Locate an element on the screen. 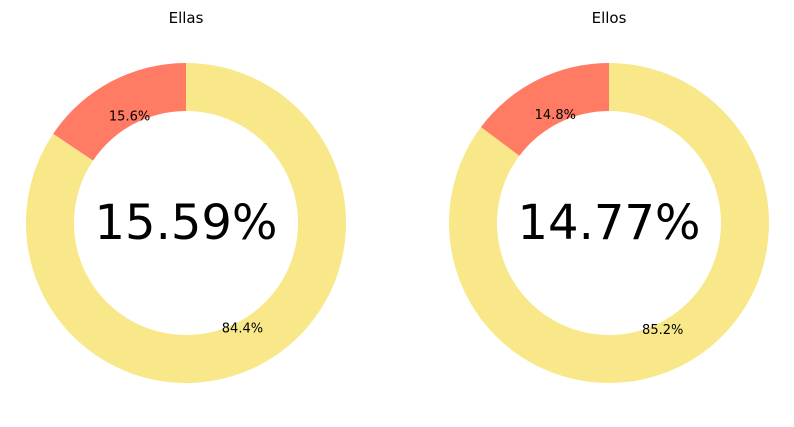 This screenshot has height=427, width=794. pct-labels-group: 15.6% 84.4% is located at coordinates (186, 223).